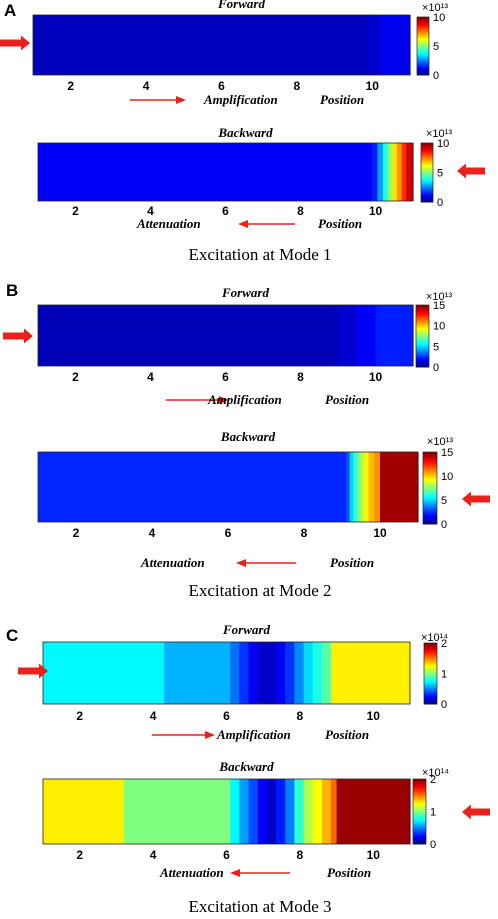 This screenshot has height=919, width=498. What do you see at coordinates (10, 10) in the screenshot?
I see `panel-letter: A` at bounding box center [10, 10].